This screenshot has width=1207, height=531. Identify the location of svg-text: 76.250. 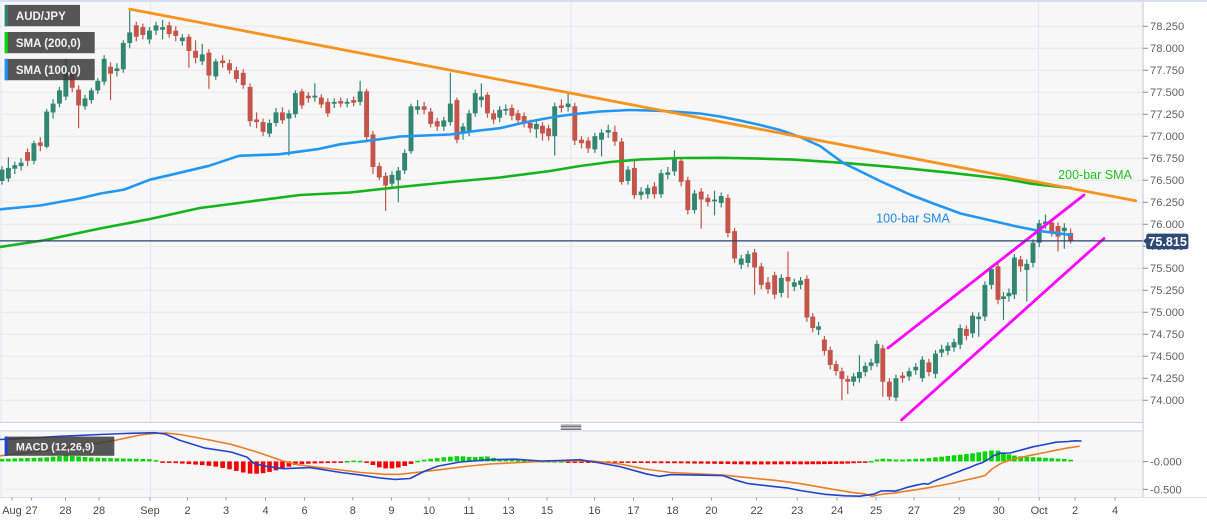
(1167, 203).